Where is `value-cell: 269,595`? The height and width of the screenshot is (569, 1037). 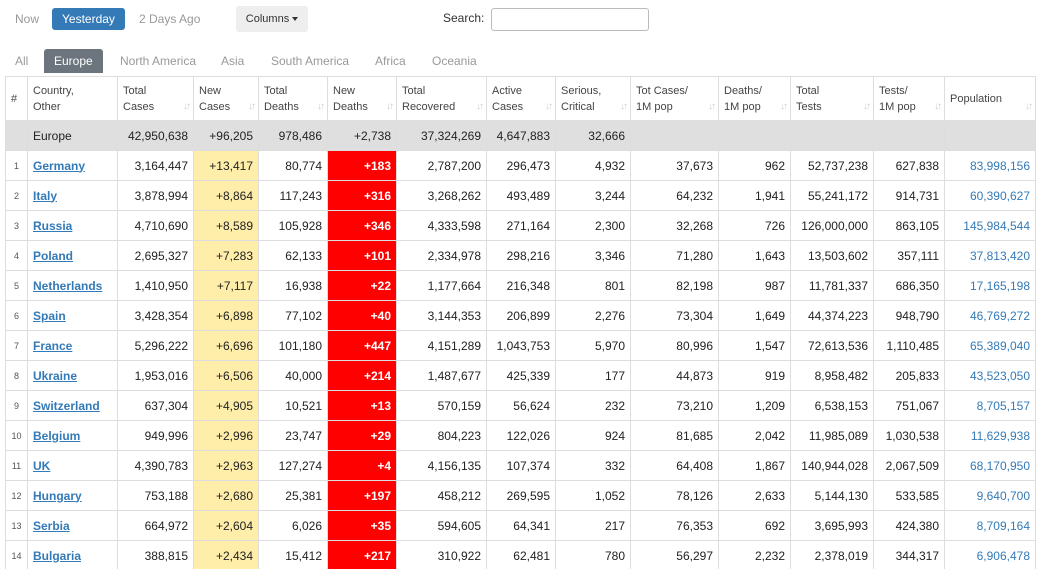 value-cell: 269,595 is located at coordinates (521, 495).